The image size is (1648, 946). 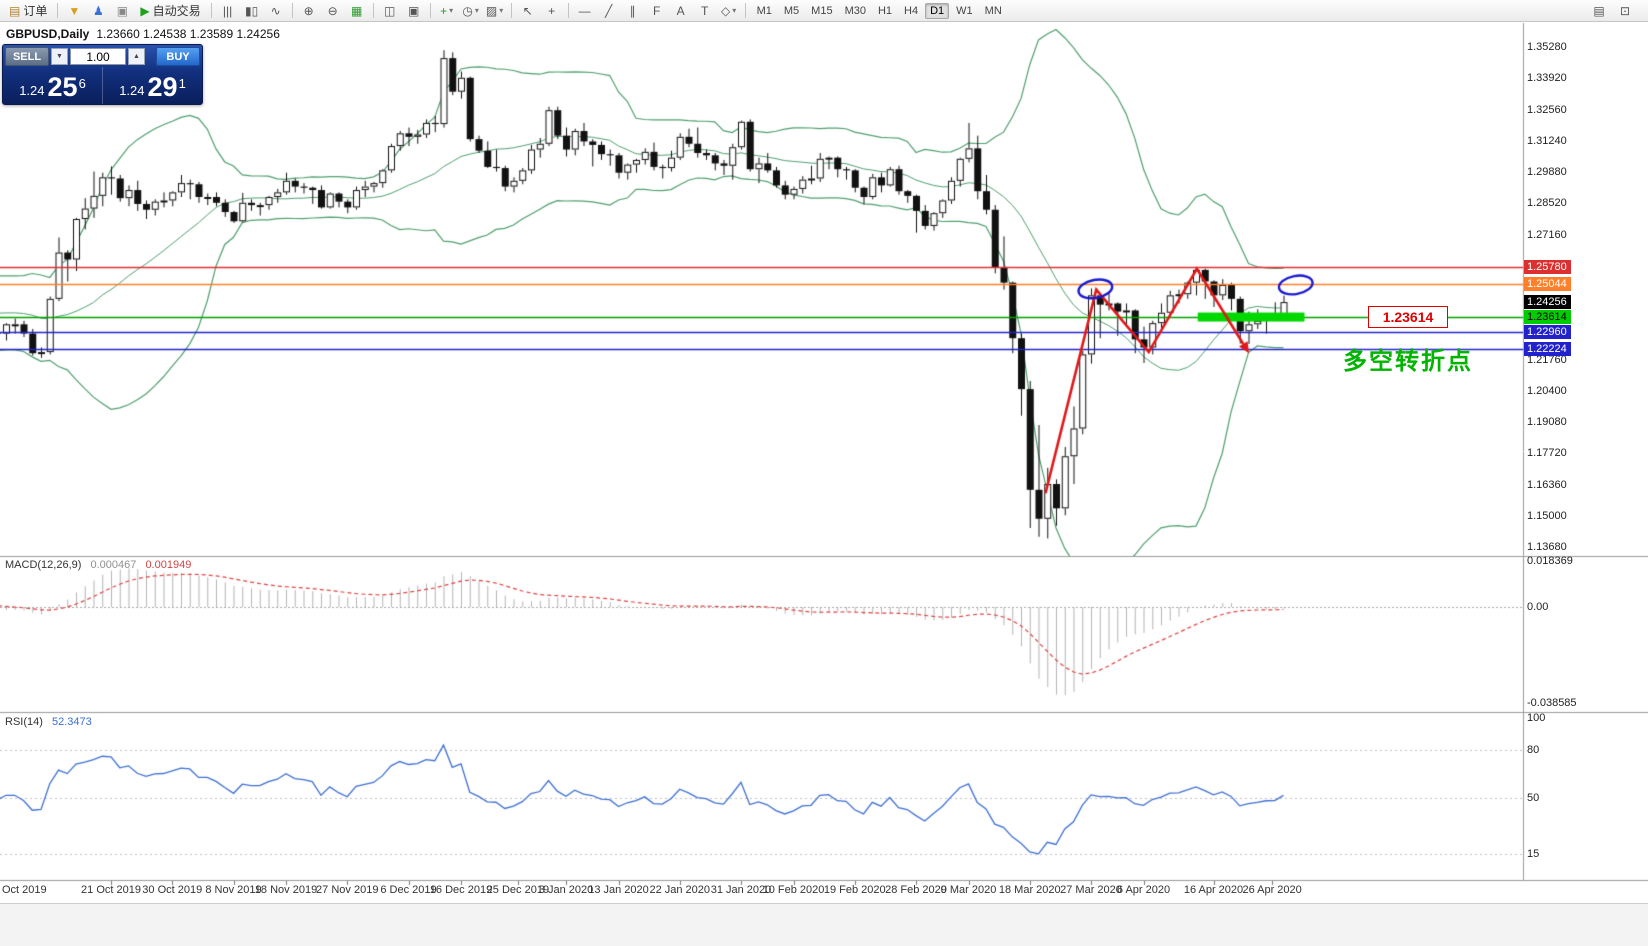 What do you see at coordinates (98, 56) in the screenshot?
I see `lot-size-input` at bounding box center [98, 56].